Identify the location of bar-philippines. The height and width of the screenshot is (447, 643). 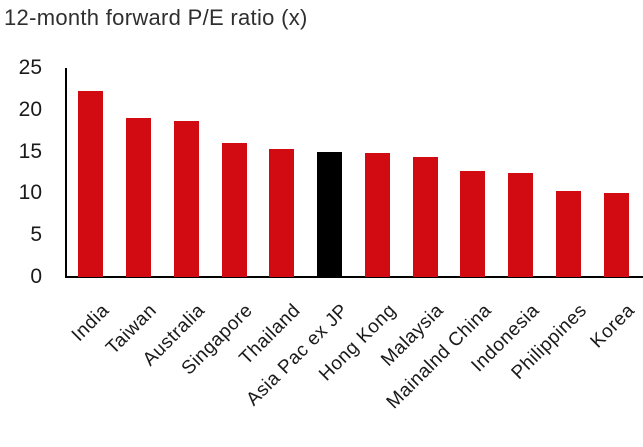
(568, 233).